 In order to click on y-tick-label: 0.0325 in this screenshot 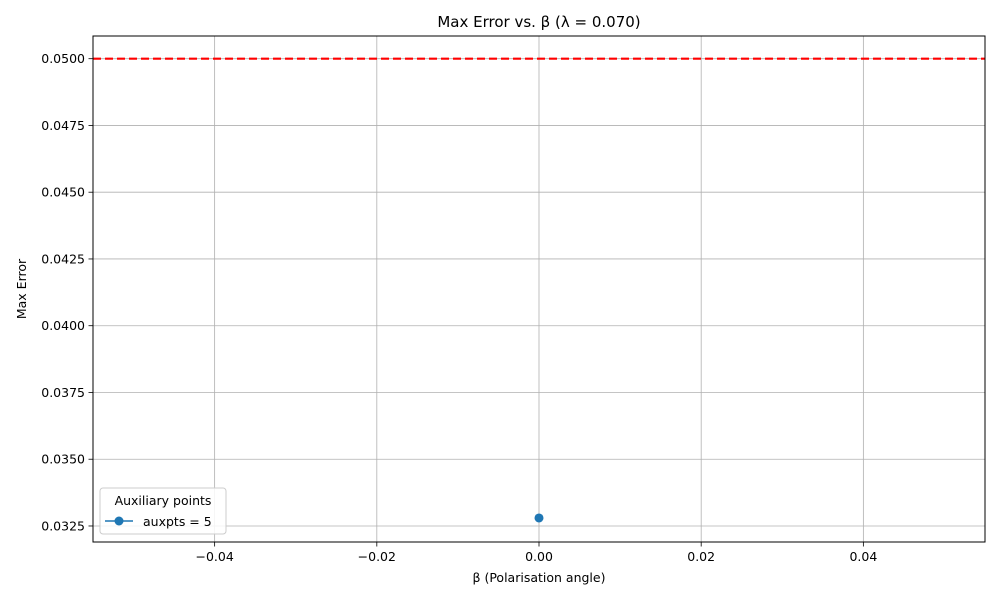, I will do `click(63, 525)`.